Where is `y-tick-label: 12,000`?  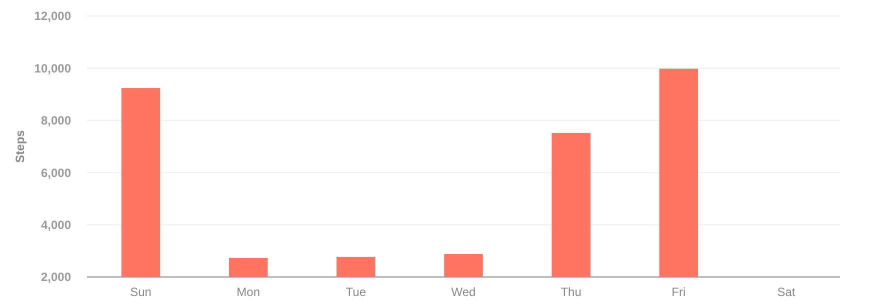
y-tick-label: 12,000 is located at coordinates (53, 16).